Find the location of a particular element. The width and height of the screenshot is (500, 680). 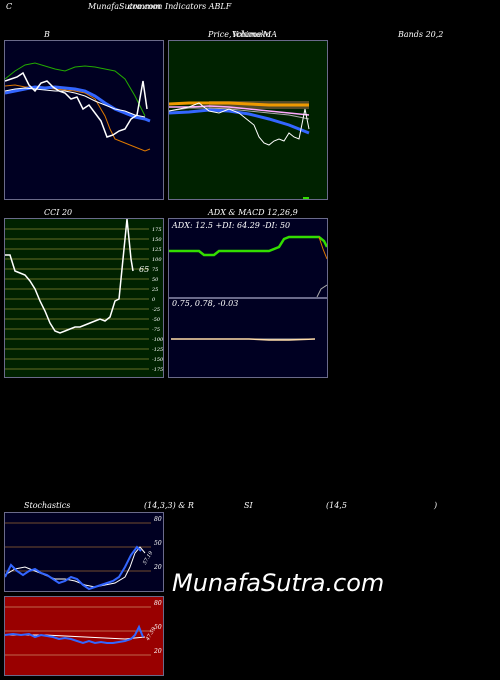

adx-text: ADX: 12.5 +DI: 64.29 -DI: 50 is located at coordinates (231, 225).